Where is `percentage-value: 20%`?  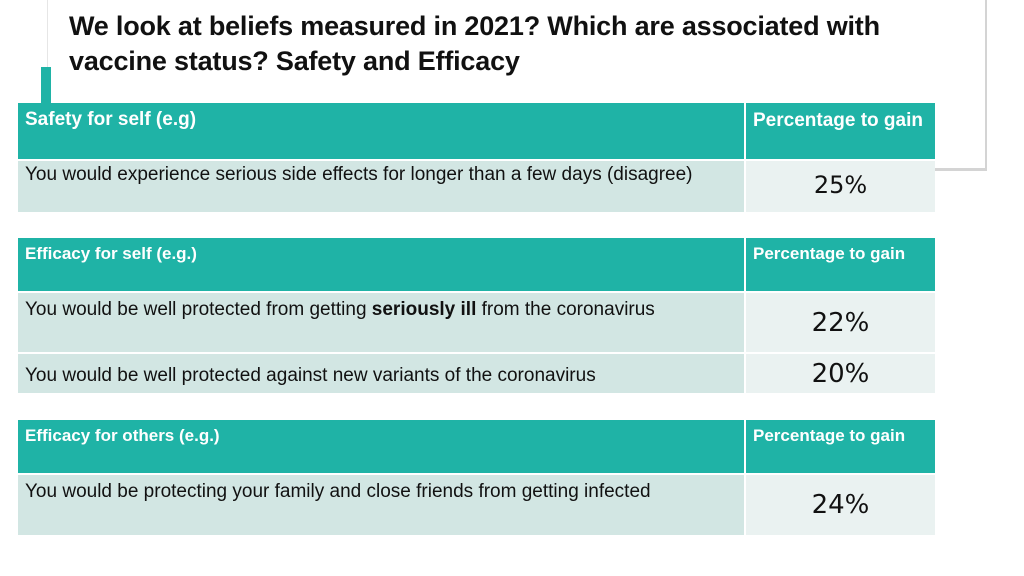
percentage-value: 20% is located at coordinates (840, 374).